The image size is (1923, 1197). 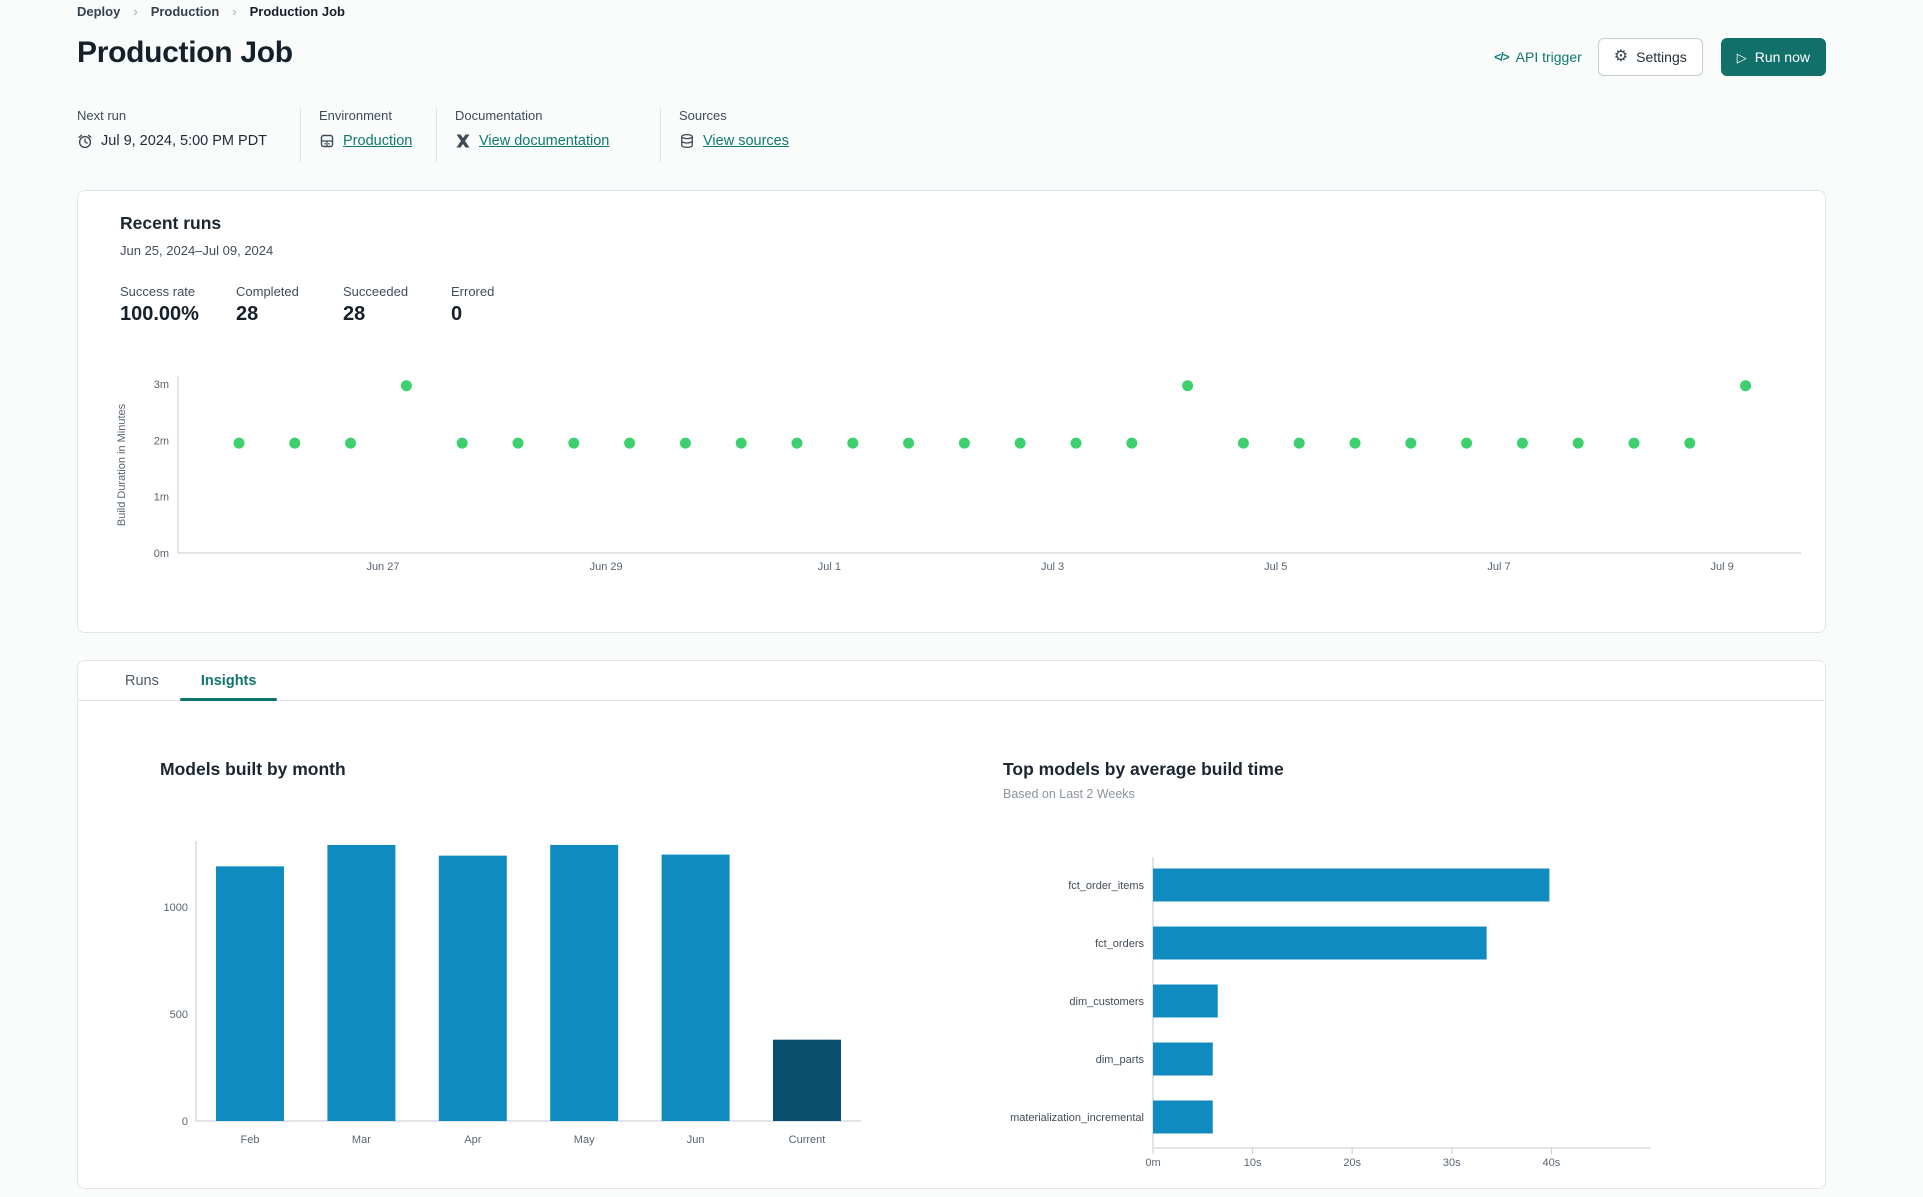 I want to click on svg-text: dim_customers, so click(x=1106, y=1002).